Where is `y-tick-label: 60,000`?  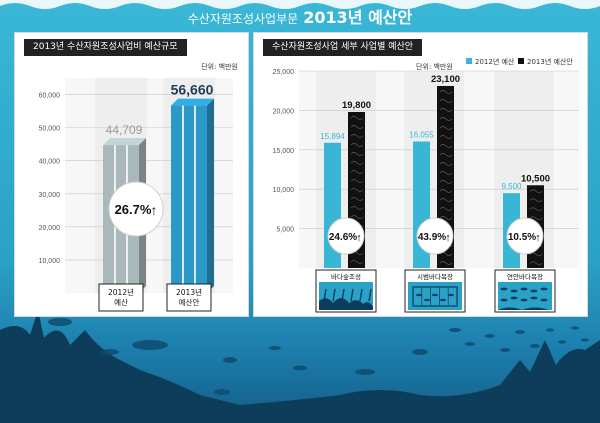 y-tick-label: 60,000 is located at coordinates (50, 96).